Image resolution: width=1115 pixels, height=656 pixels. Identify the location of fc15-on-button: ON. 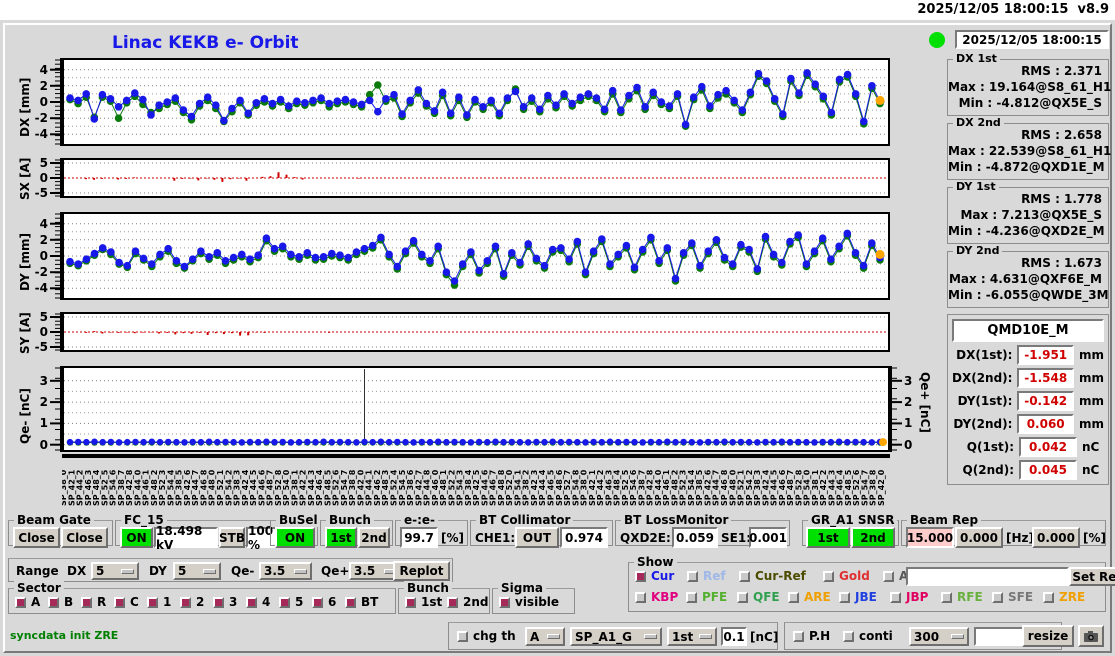
(136, 537).